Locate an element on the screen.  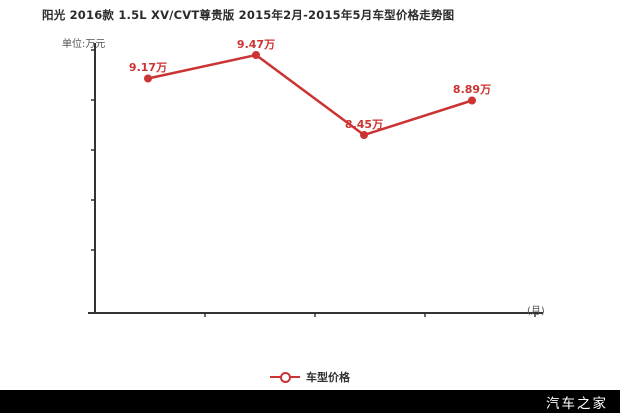
data-point-label: 8.89万 is located at coordinates (472, 90).